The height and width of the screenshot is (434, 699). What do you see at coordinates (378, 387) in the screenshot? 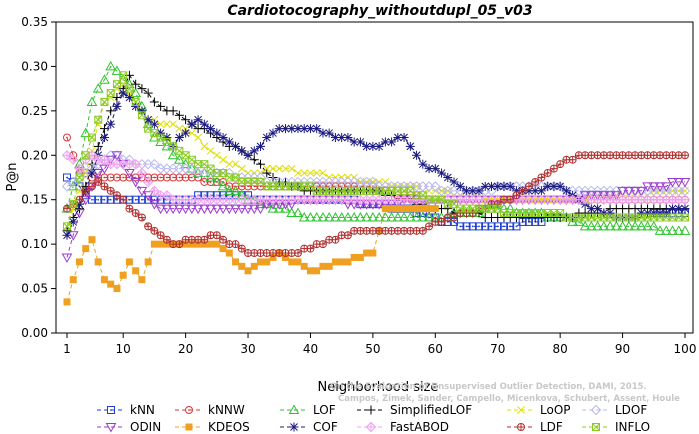
I see `x-axis-label: Neighborhood size` at bounding box center [378, 387].